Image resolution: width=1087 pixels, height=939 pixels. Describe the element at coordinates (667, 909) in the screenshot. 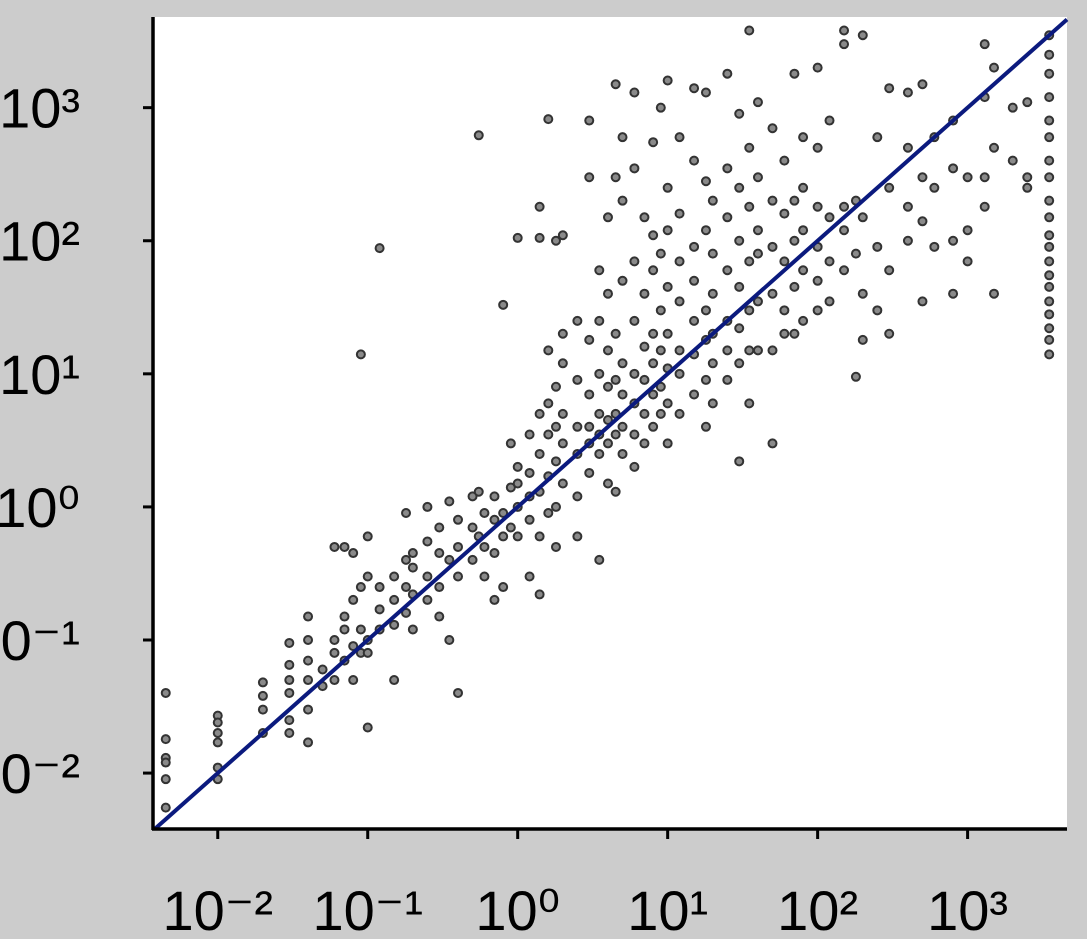

I see `x-tick-label: 10¹` at that location.